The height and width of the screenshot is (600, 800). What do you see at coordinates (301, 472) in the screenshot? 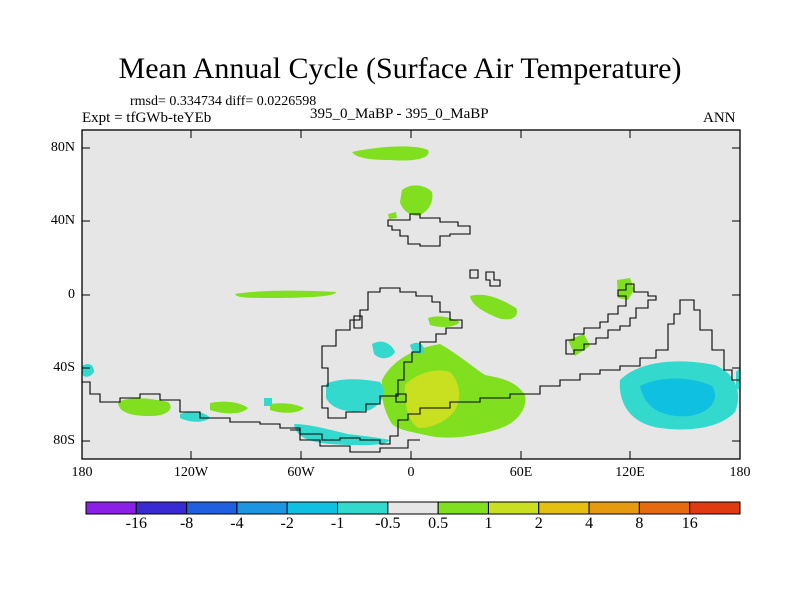
I see `lon-tick-label: 60W` at bounding box center [301, 472].